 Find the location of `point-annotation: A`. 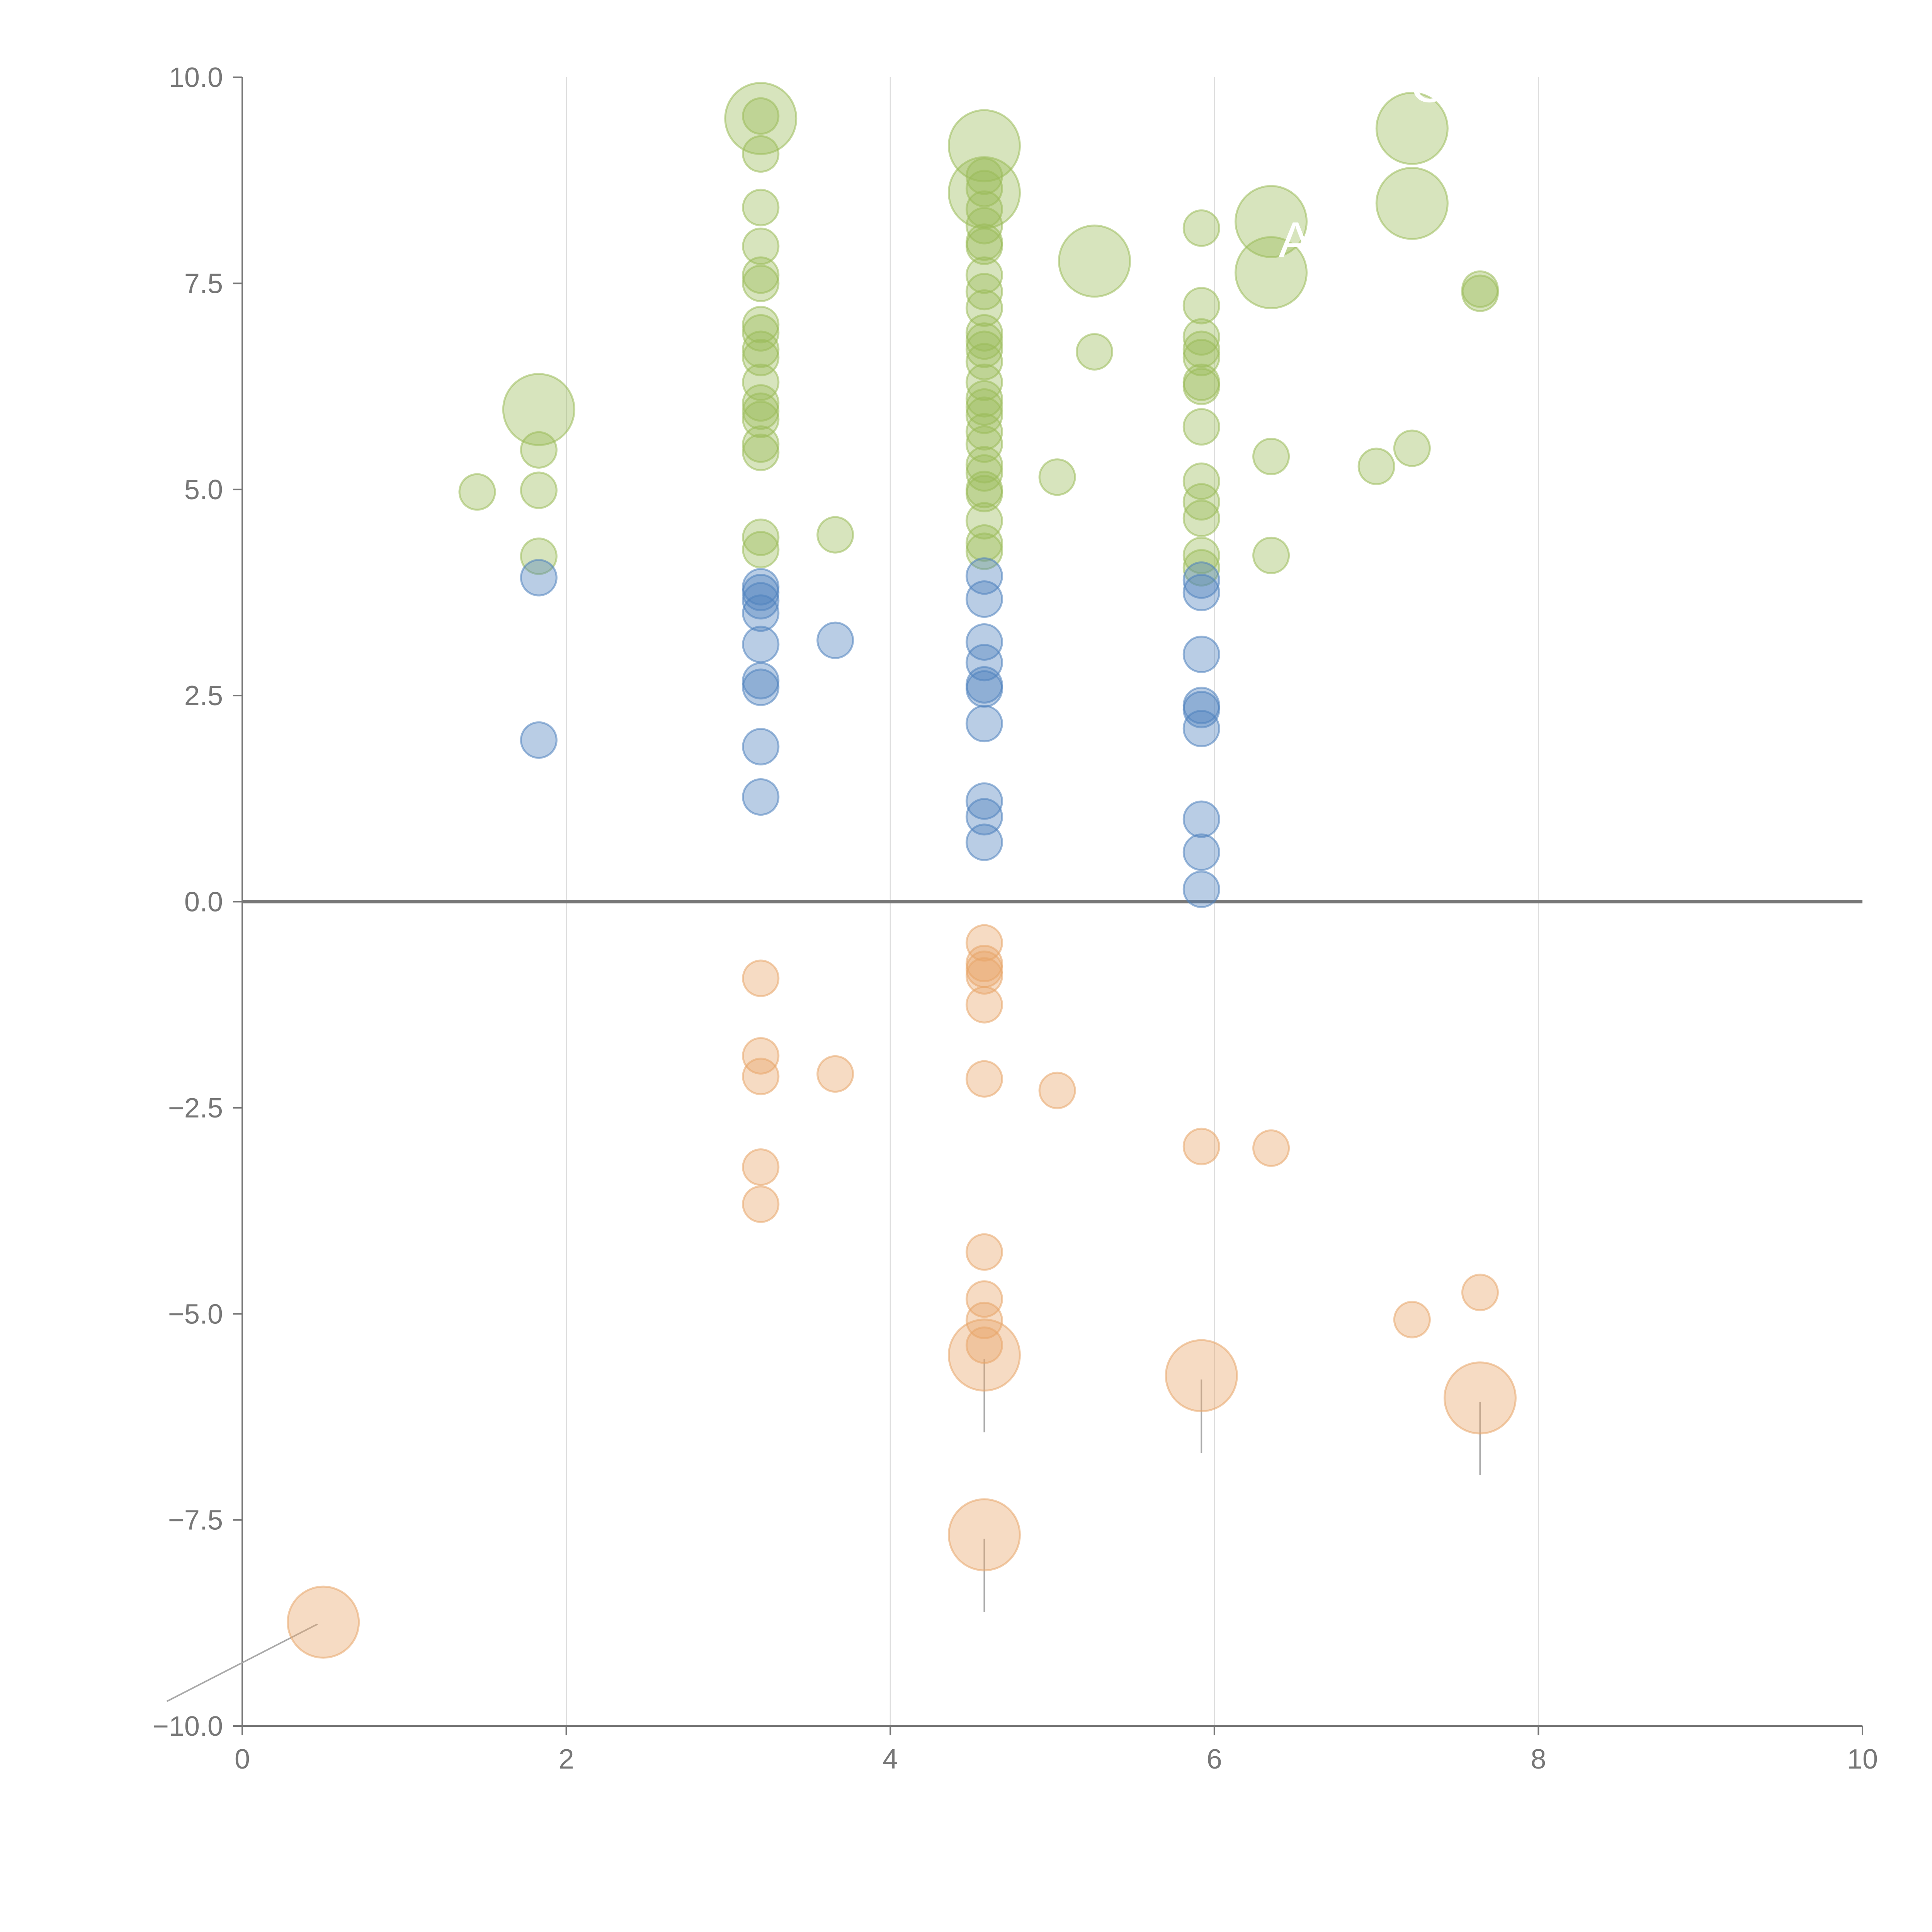

point-annotation: A is located at coordinates (1296, 239).